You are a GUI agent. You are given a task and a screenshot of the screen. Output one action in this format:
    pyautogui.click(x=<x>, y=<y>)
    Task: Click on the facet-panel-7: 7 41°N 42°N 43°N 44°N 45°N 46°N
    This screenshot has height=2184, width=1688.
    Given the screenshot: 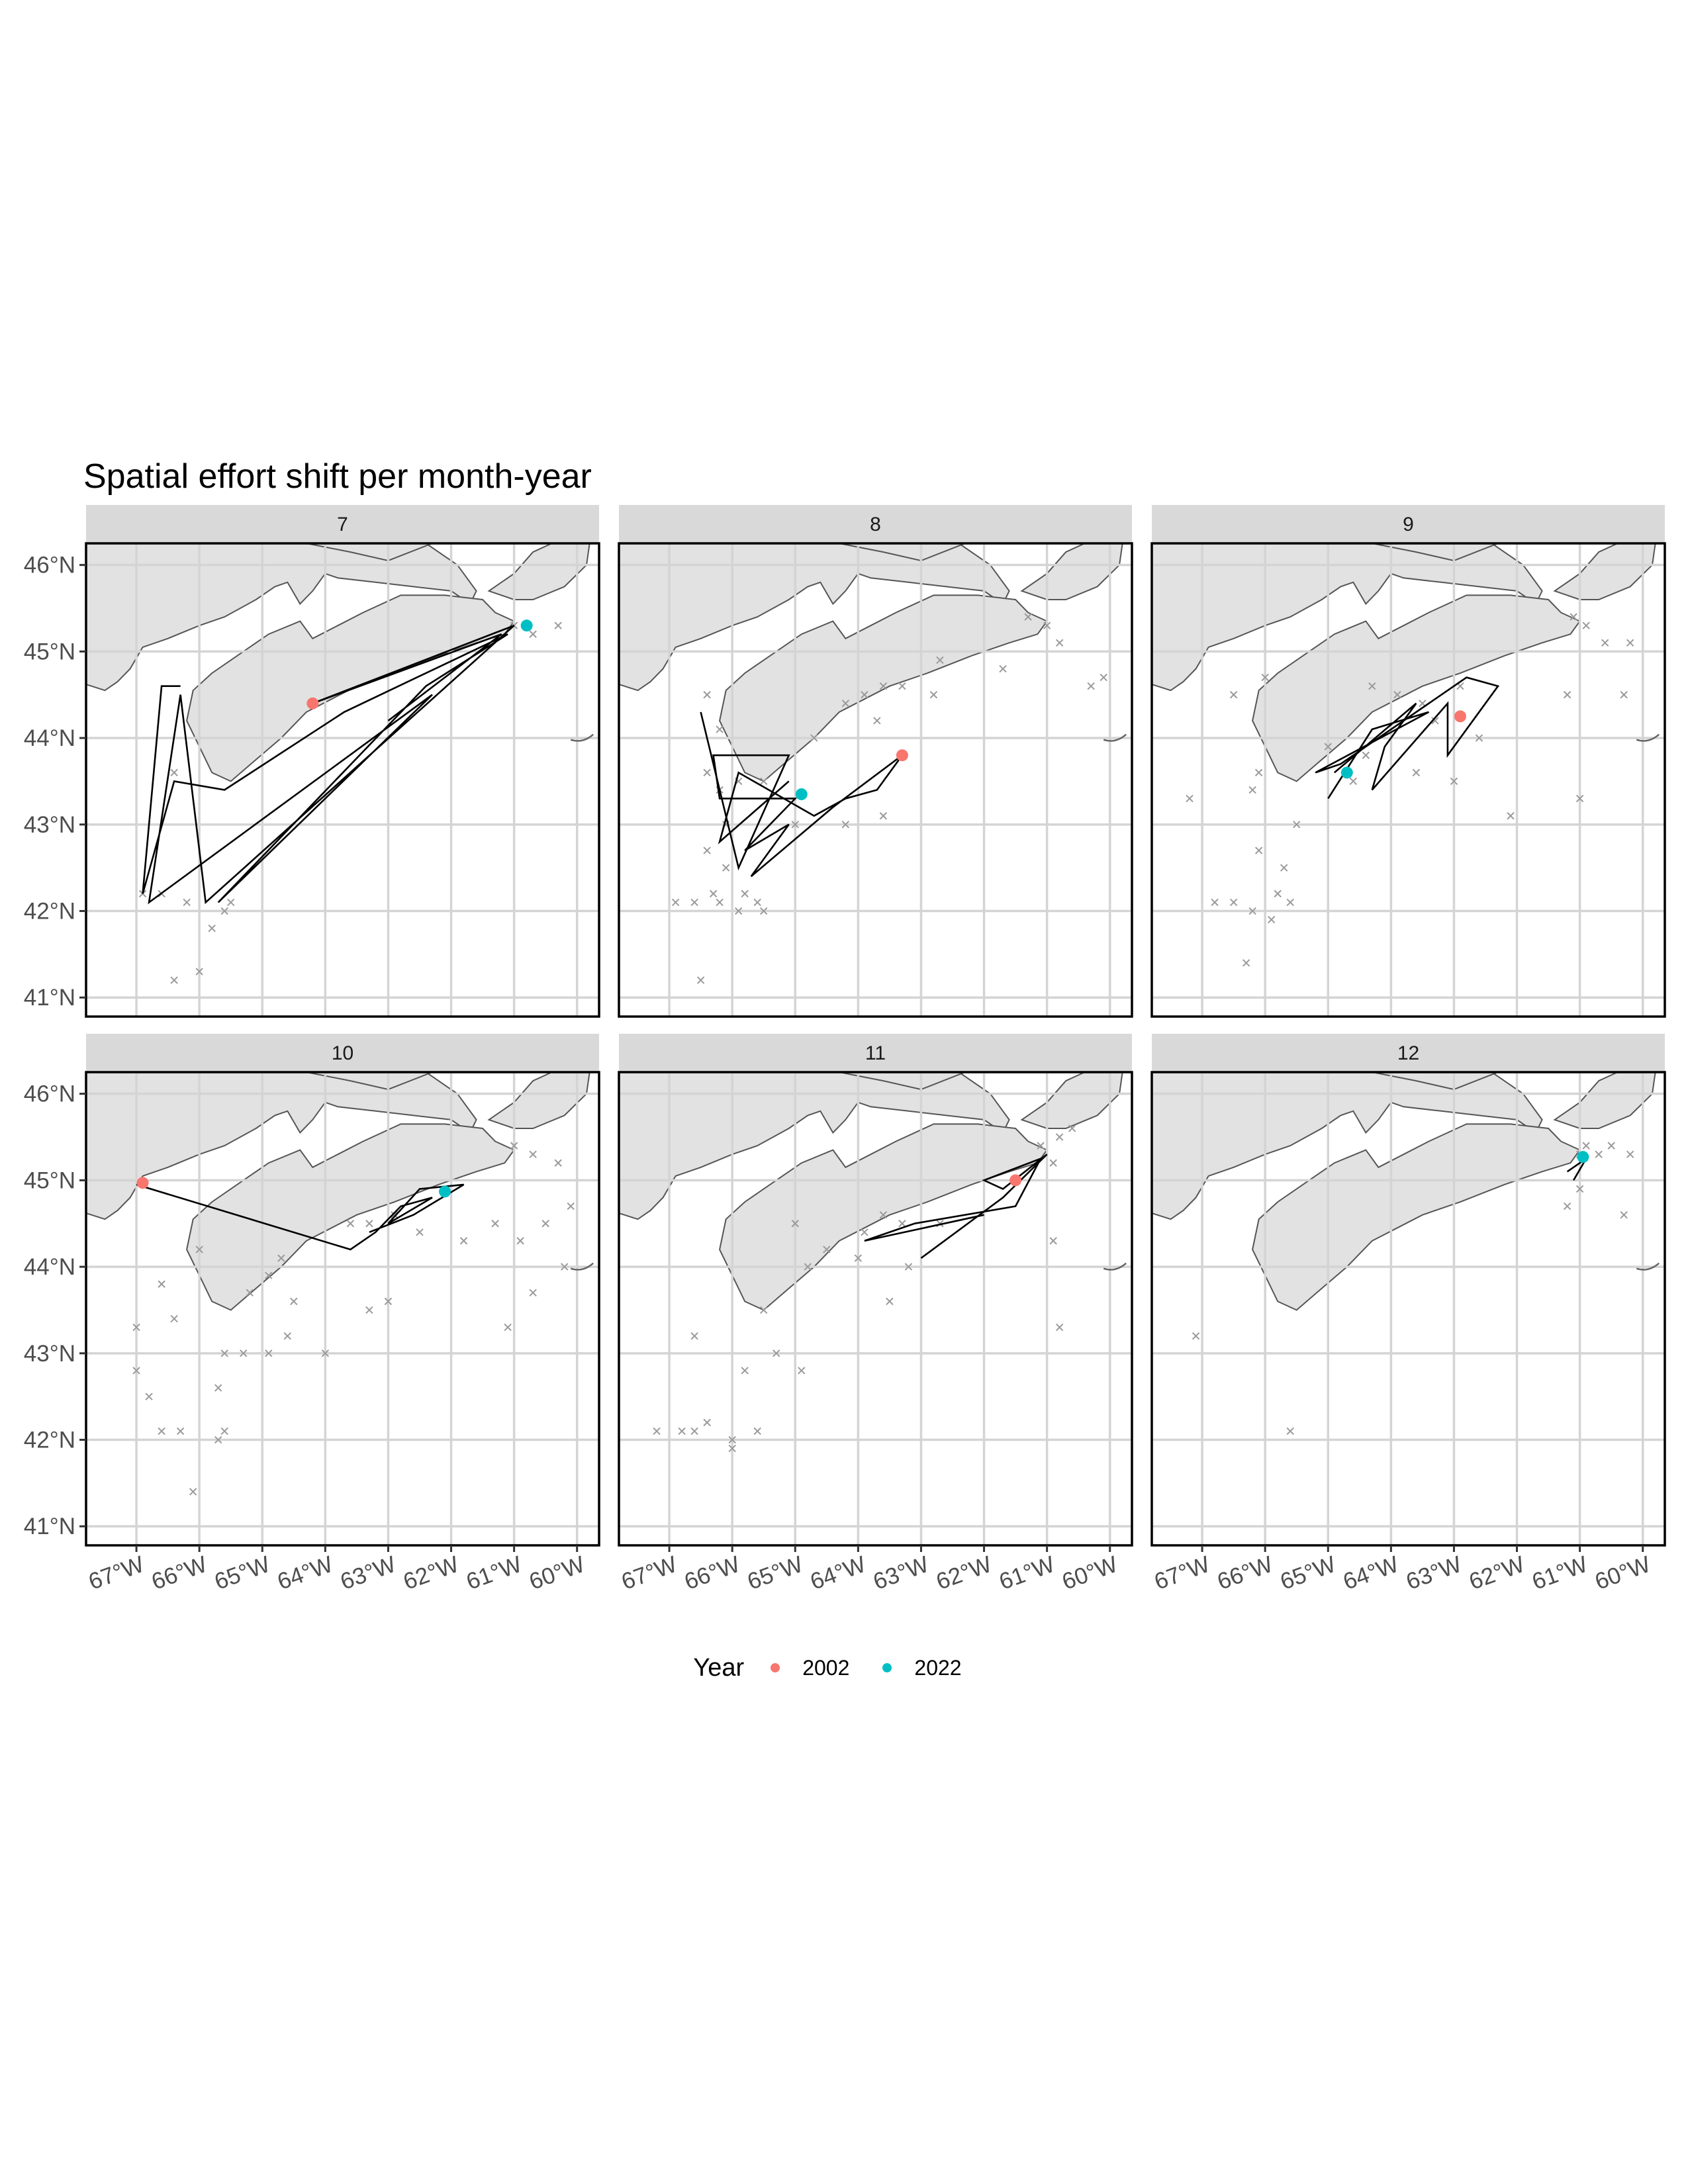 What is the action you would take?
    pyautogui.click(x=312, y=761)
    